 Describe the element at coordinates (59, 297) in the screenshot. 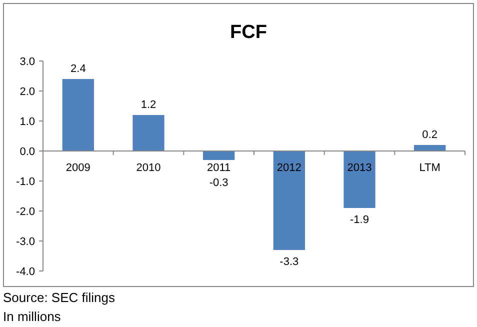

I see `source-note: Source: SEC filings` at that location.